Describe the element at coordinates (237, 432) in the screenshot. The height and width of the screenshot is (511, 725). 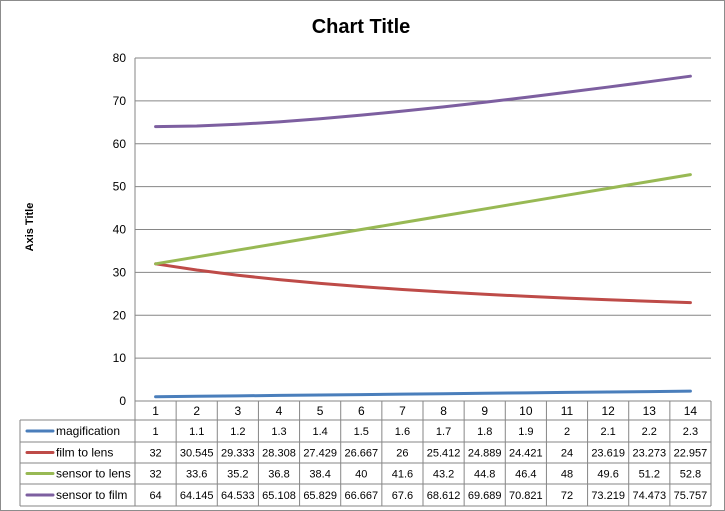
I see `table-cell: 1.2` at that location.